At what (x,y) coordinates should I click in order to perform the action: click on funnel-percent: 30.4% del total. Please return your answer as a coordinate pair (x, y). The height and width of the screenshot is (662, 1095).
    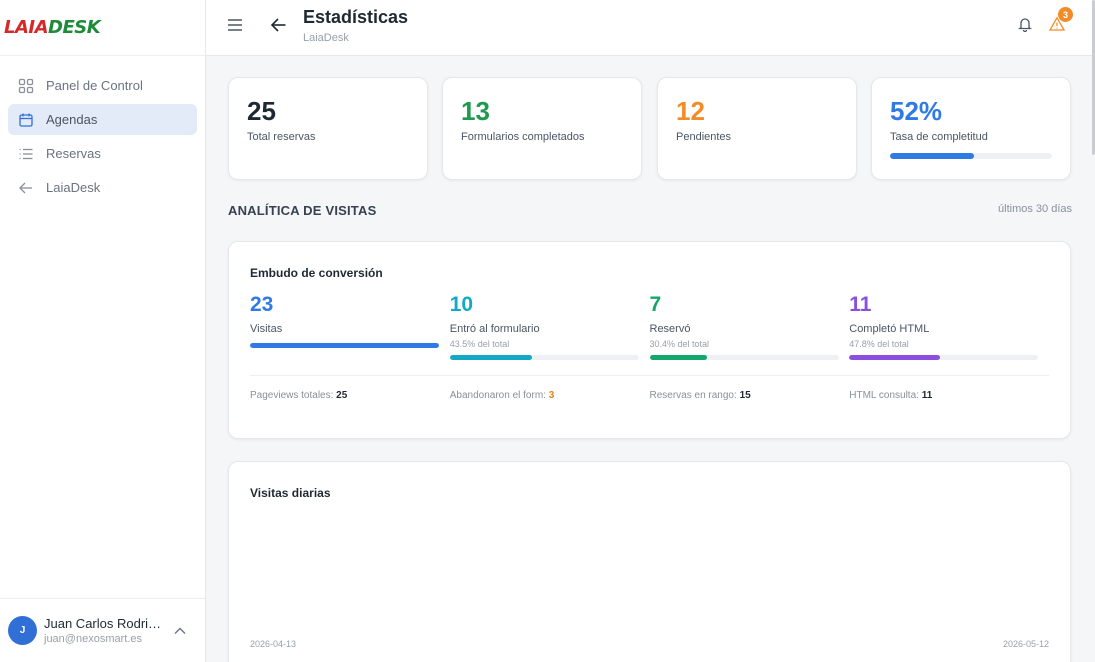
    Looking at the image, I should click on (750, 344).